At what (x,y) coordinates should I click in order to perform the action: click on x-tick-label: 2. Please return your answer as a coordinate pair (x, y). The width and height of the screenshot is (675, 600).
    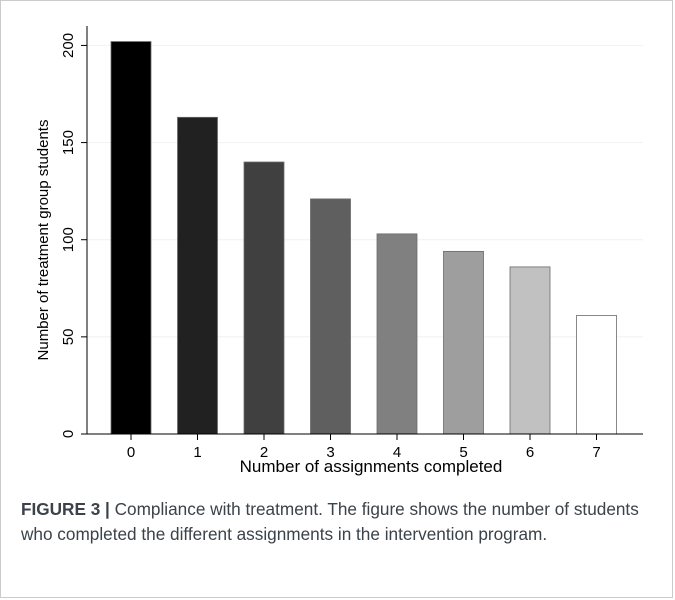
    Looking at the image, I should click on (264, 452).